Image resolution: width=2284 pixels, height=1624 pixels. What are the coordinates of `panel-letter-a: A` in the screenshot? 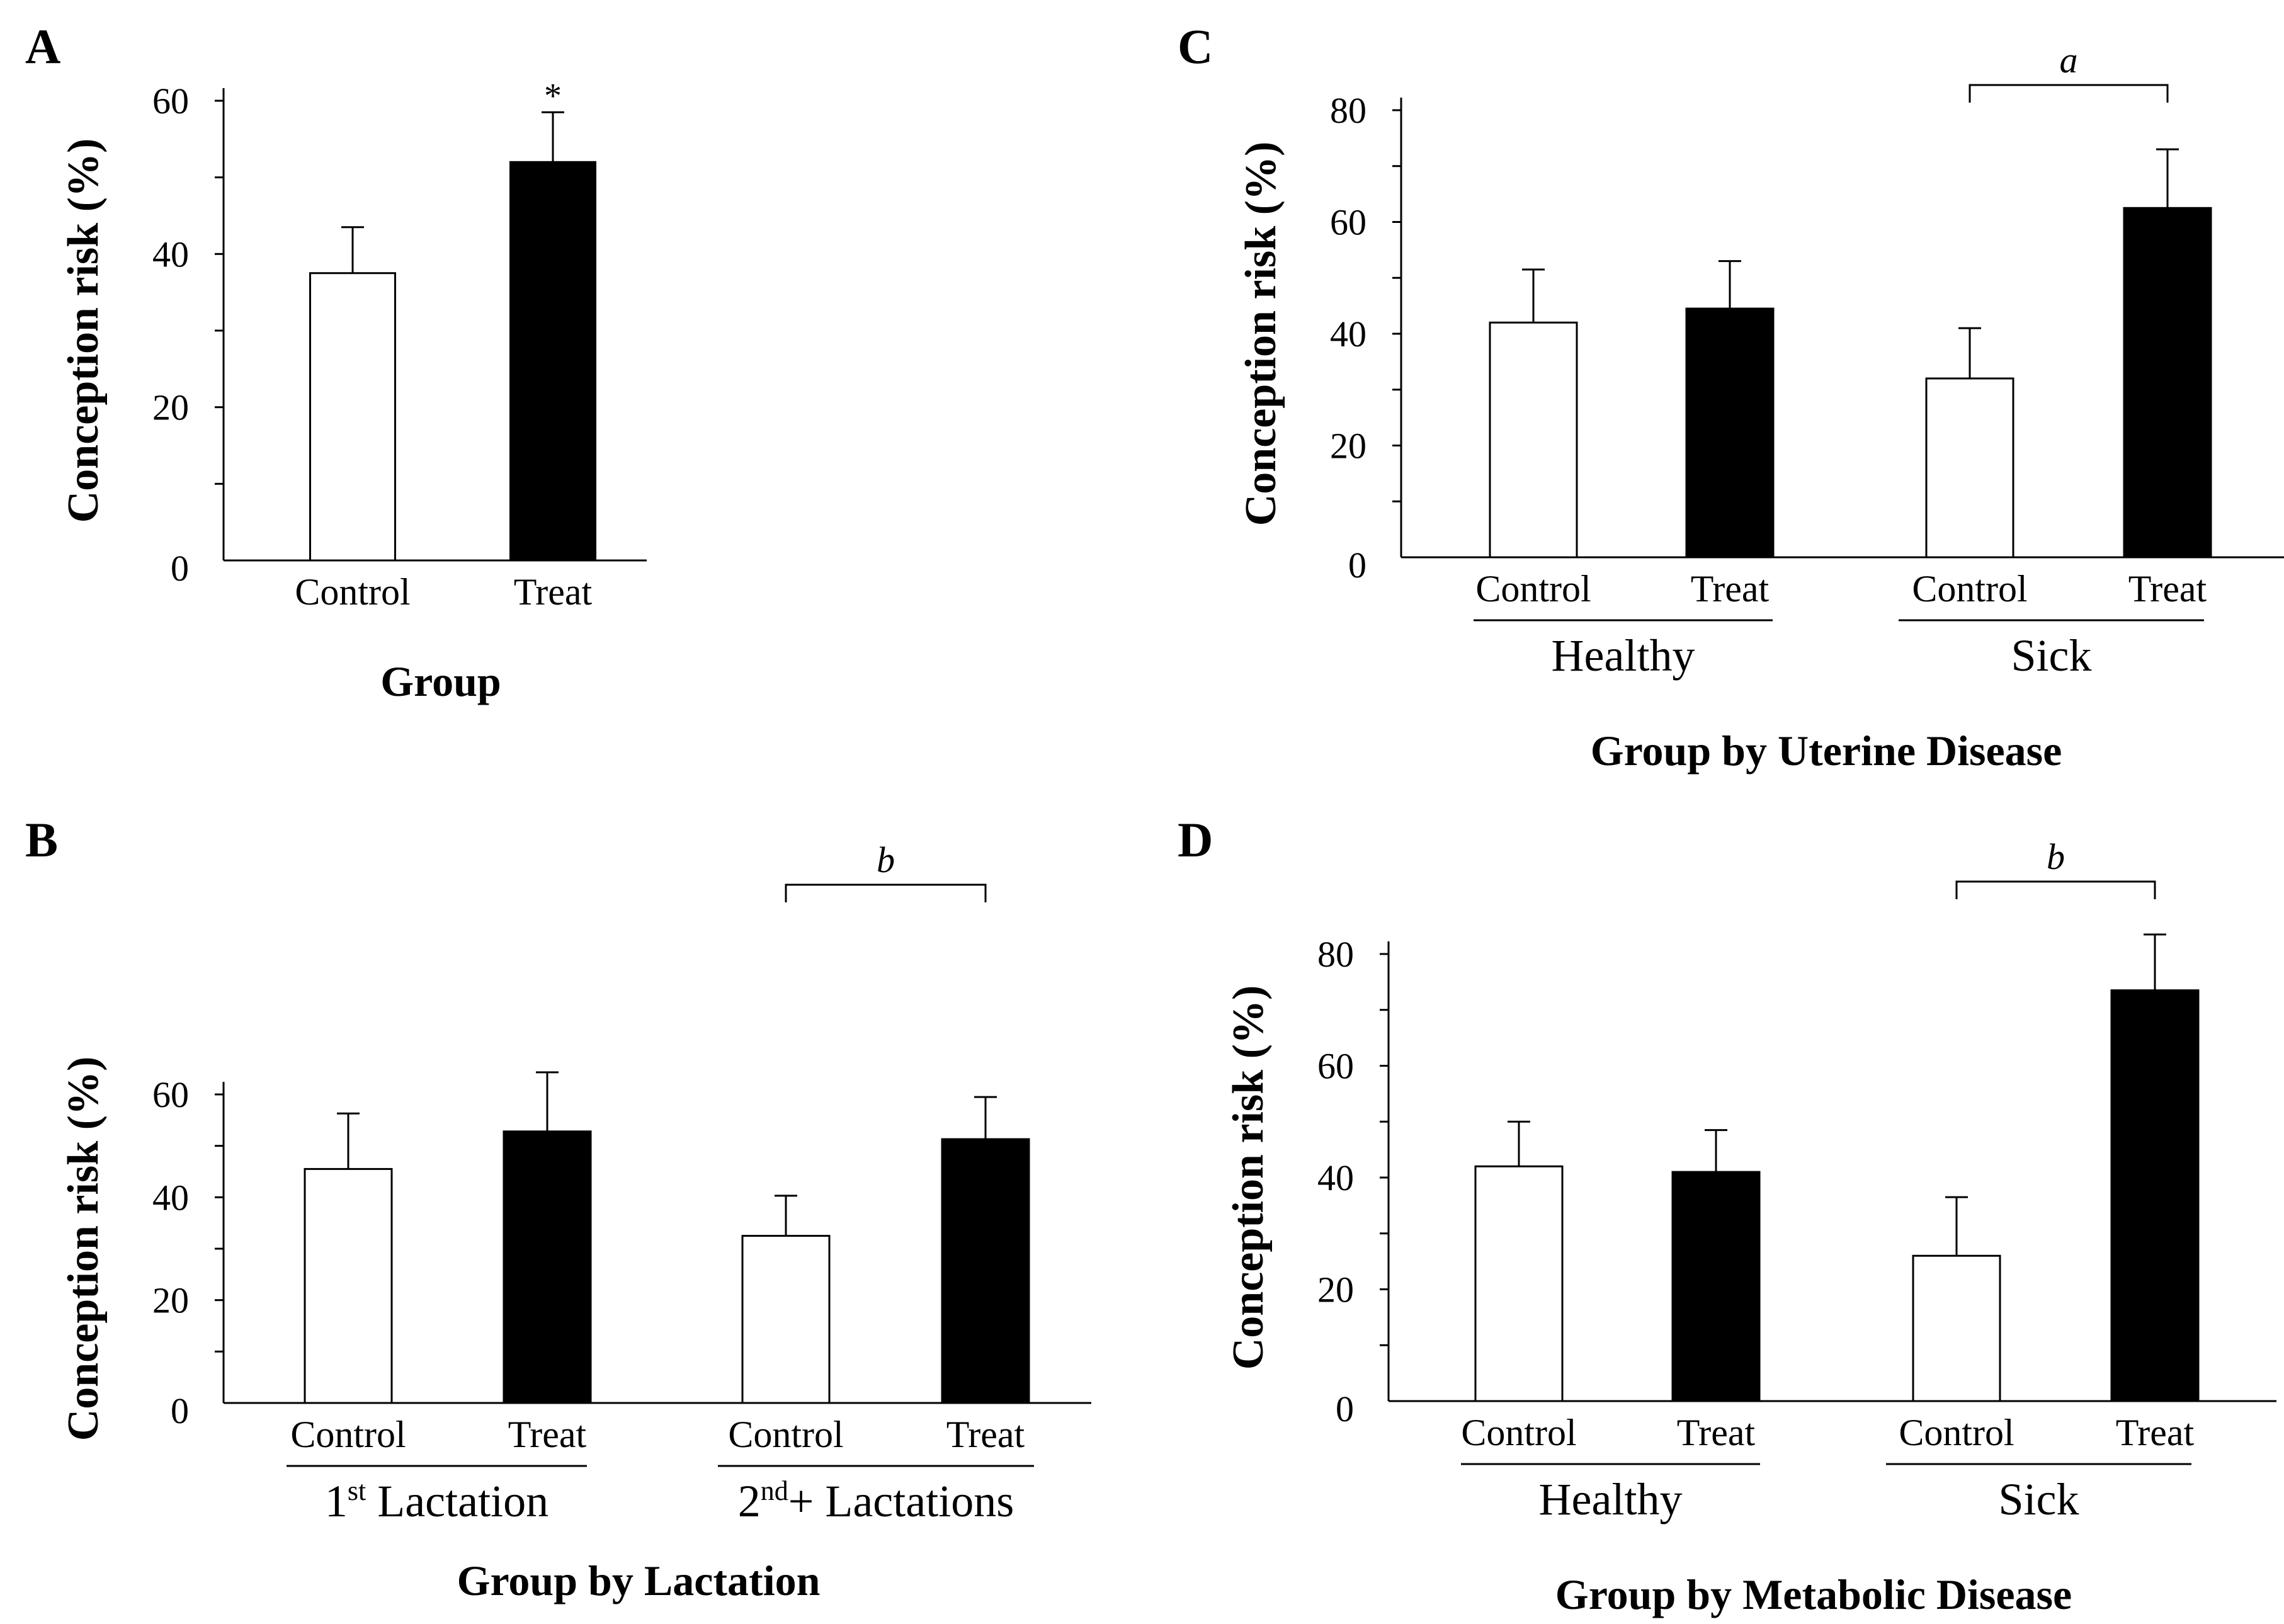 It's located at (42, 47).